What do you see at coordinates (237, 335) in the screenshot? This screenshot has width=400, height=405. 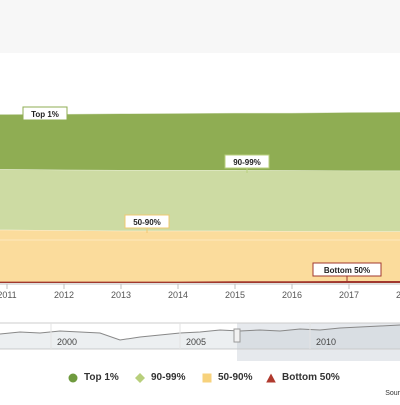 I see `navigator-handle` at bounding box center [237, 335].